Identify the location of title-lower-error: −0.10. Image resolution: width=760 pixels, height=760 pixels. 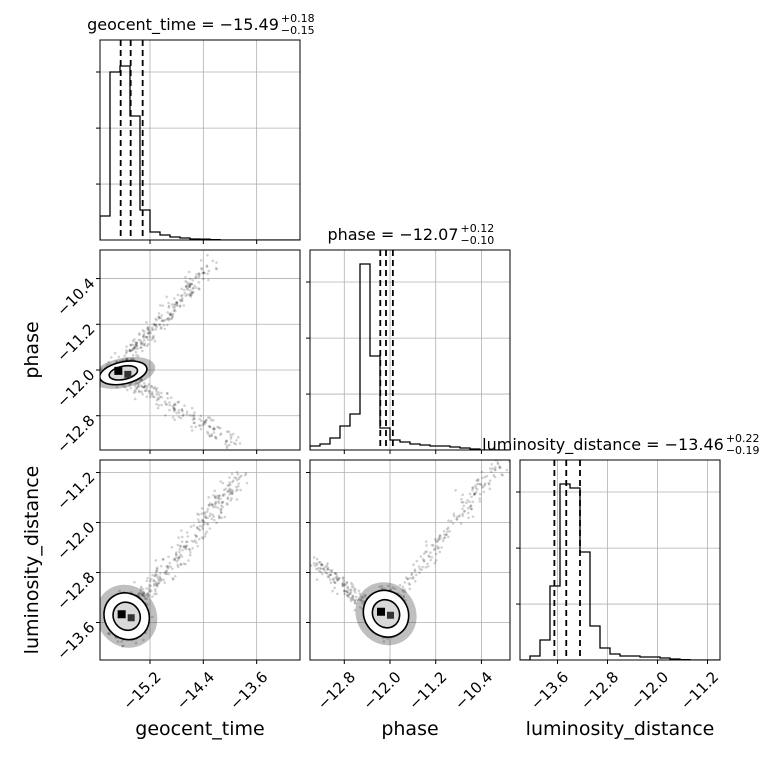
(478, 240).